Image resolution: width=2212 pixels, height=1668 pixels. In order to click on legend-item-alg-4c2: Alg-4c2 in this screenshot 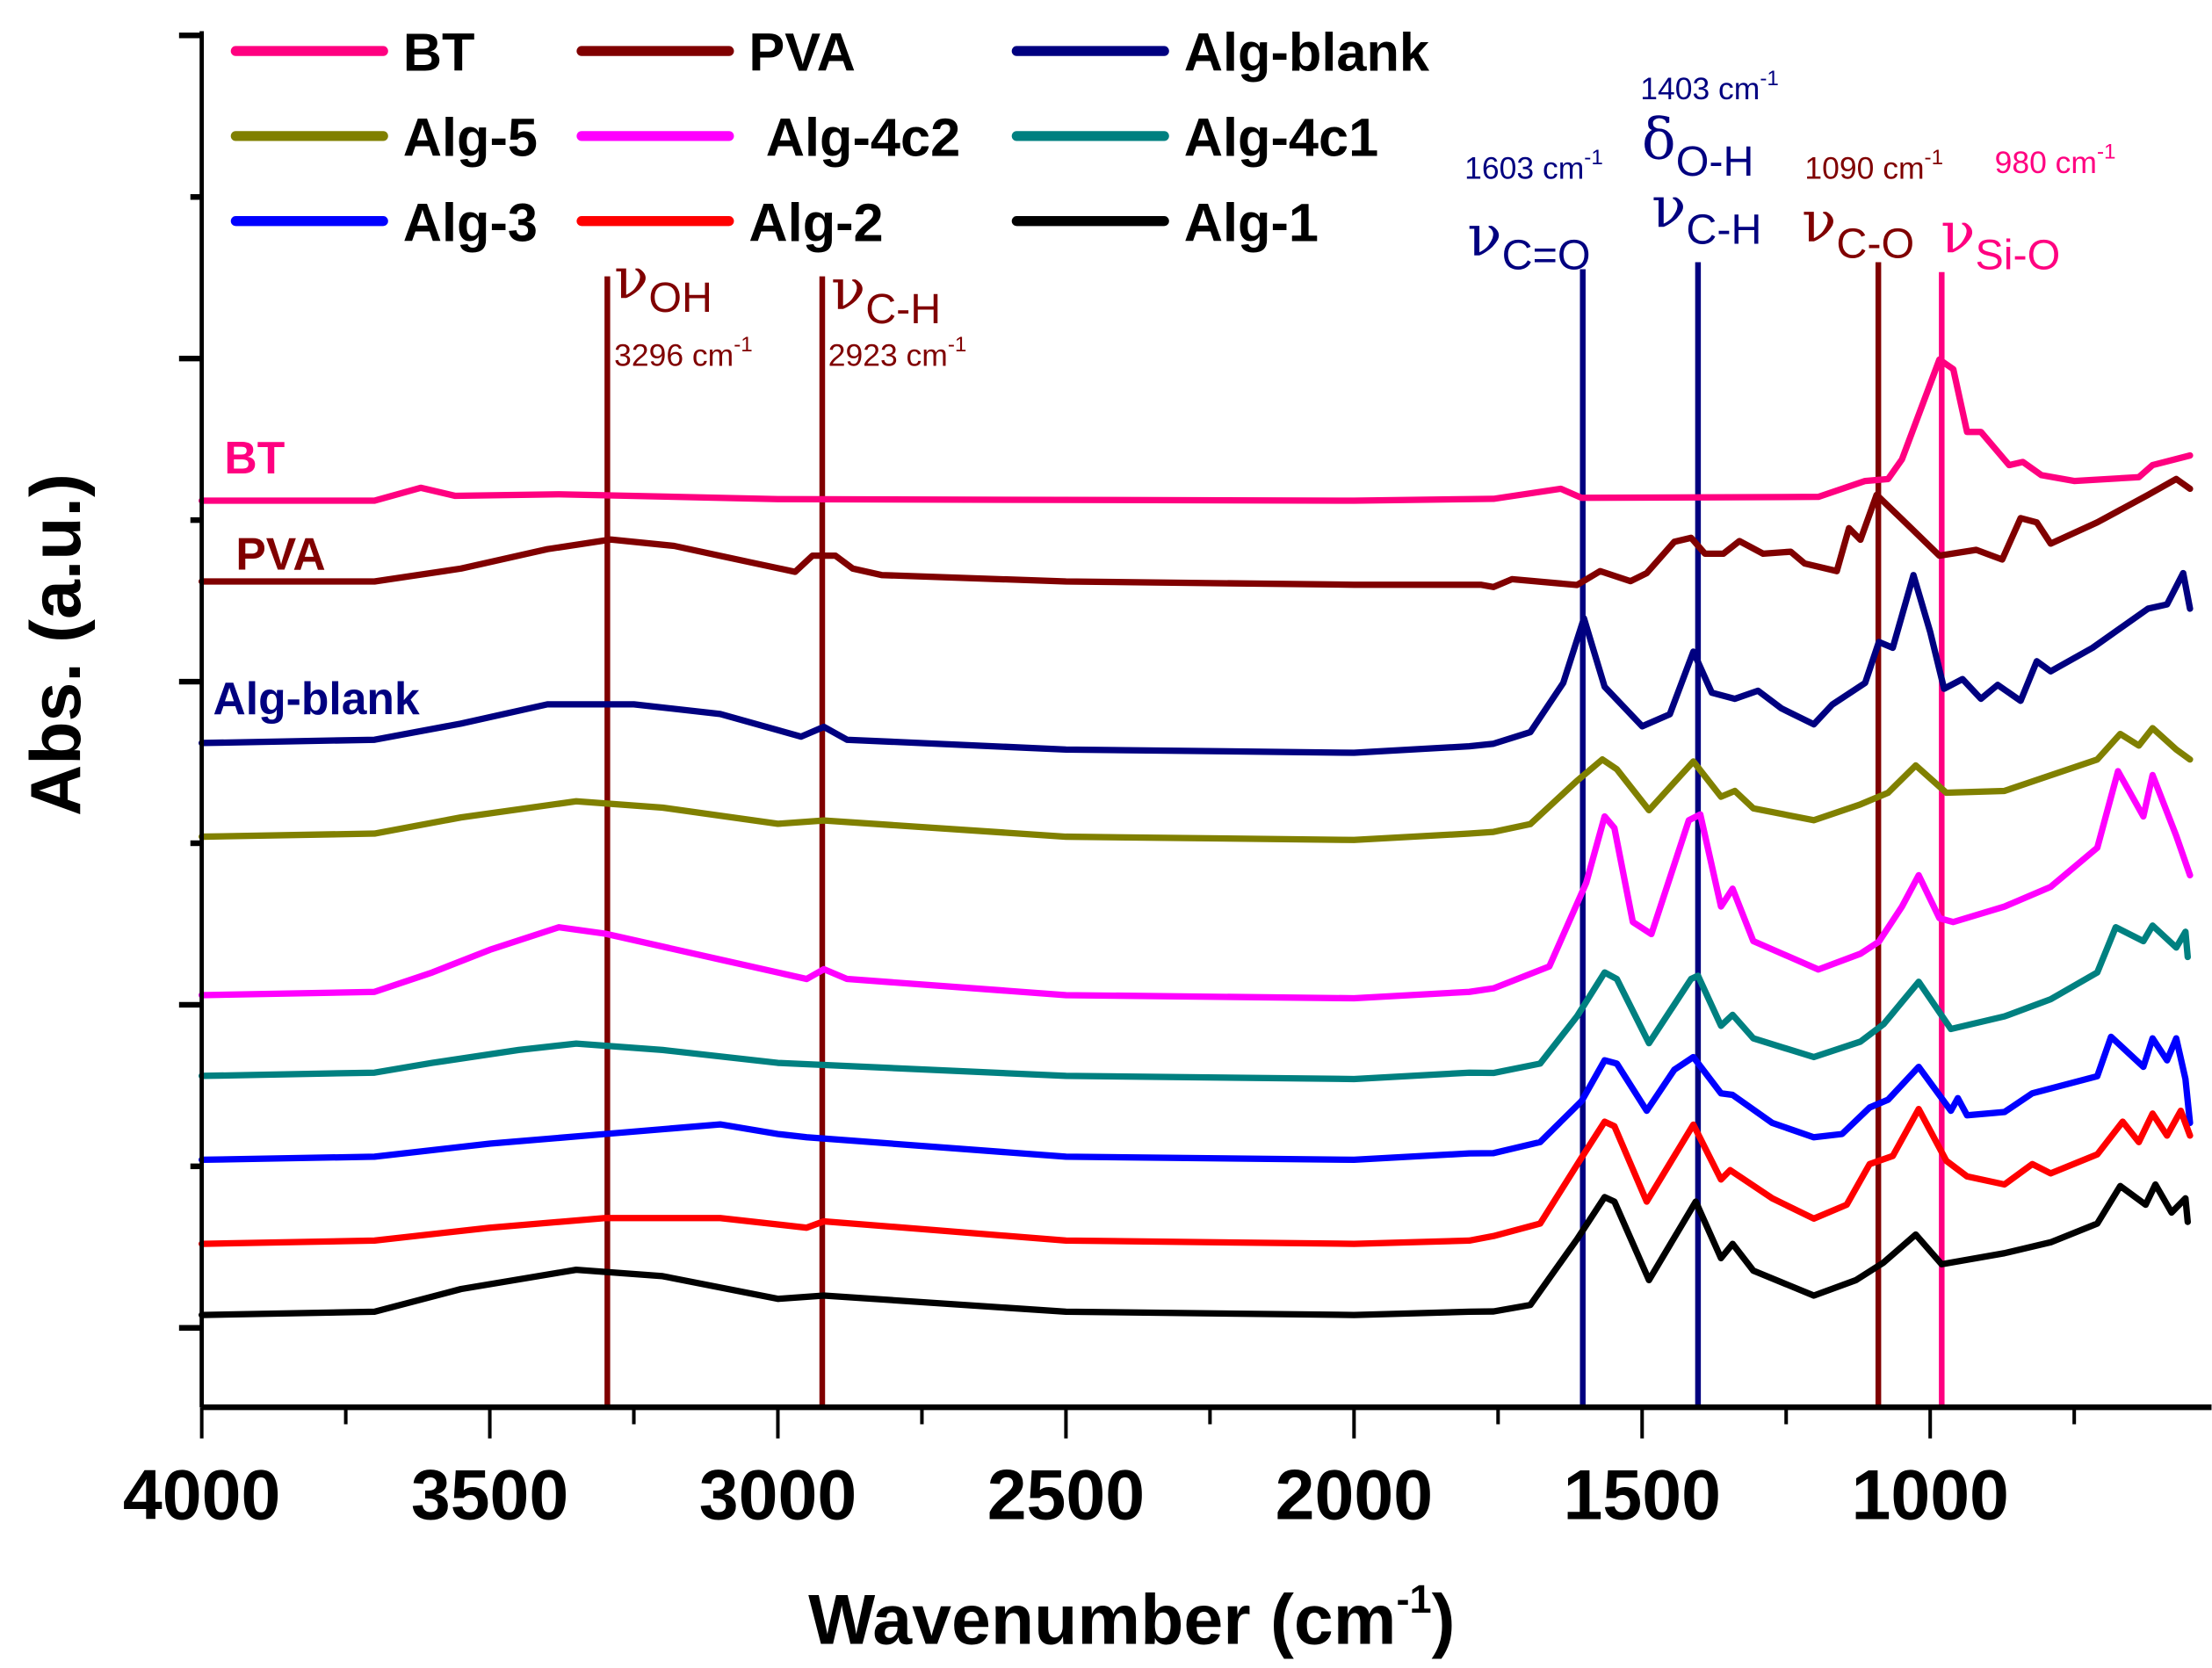, I will do `click(768, 137)`.